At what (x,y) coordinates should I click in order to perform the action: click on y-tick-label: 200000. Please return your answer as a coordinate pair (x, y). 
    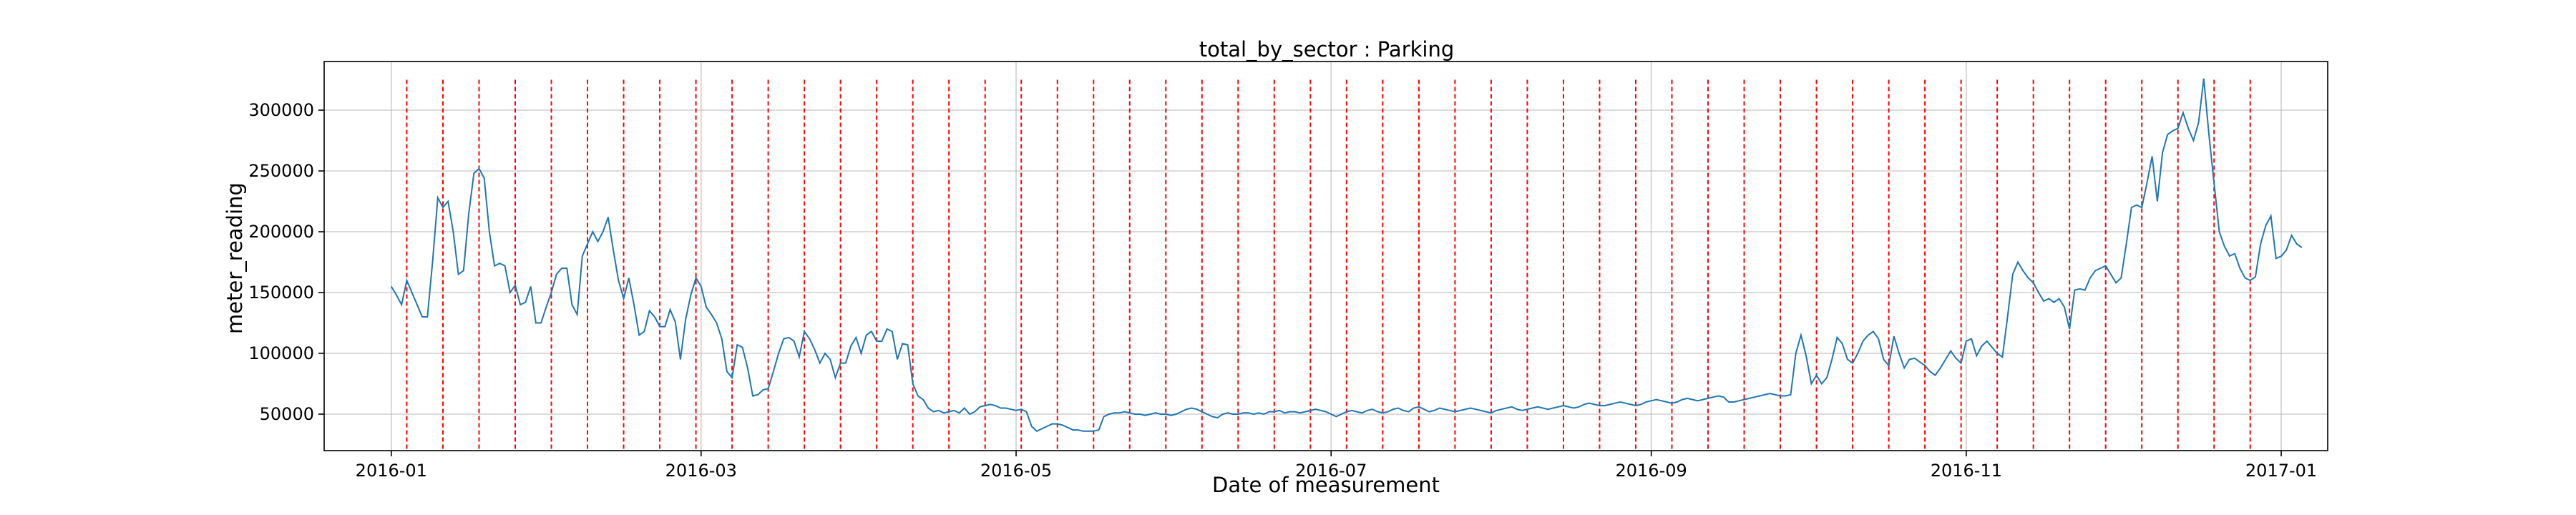
    Looking at the image, I should click on (281, 232).